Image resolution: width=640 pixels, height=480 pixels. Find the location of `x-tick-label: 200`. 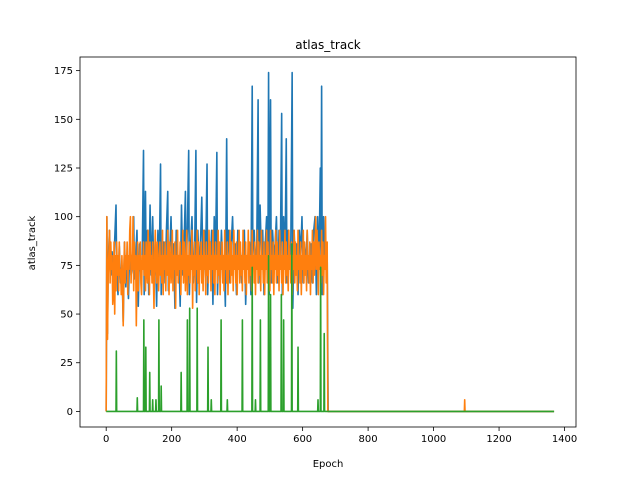

x-tick-label: 200 is located at coordinates (171, 439).